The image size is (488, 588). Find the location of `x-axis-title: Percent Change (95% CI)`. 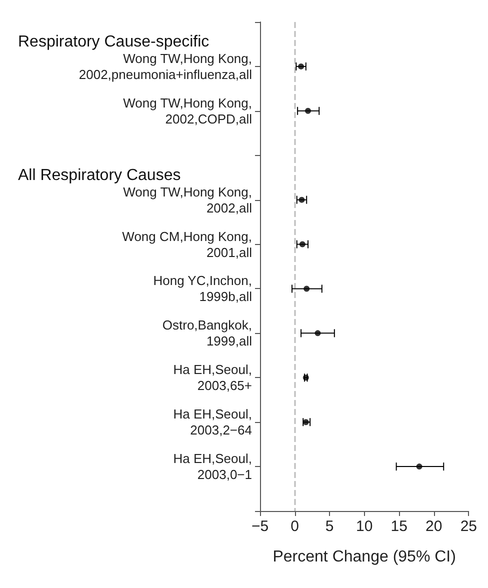

x-axis-title: Percent Change (95% CI) is located at coordinates (364, 557).